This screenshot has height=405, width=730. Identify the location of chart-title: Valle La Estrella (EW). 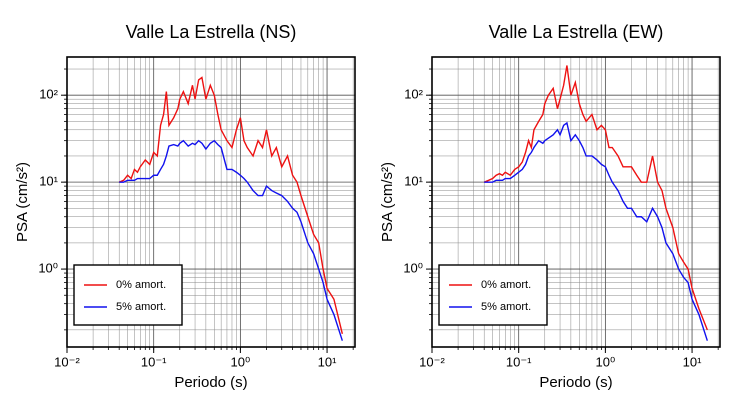
(576, 32).